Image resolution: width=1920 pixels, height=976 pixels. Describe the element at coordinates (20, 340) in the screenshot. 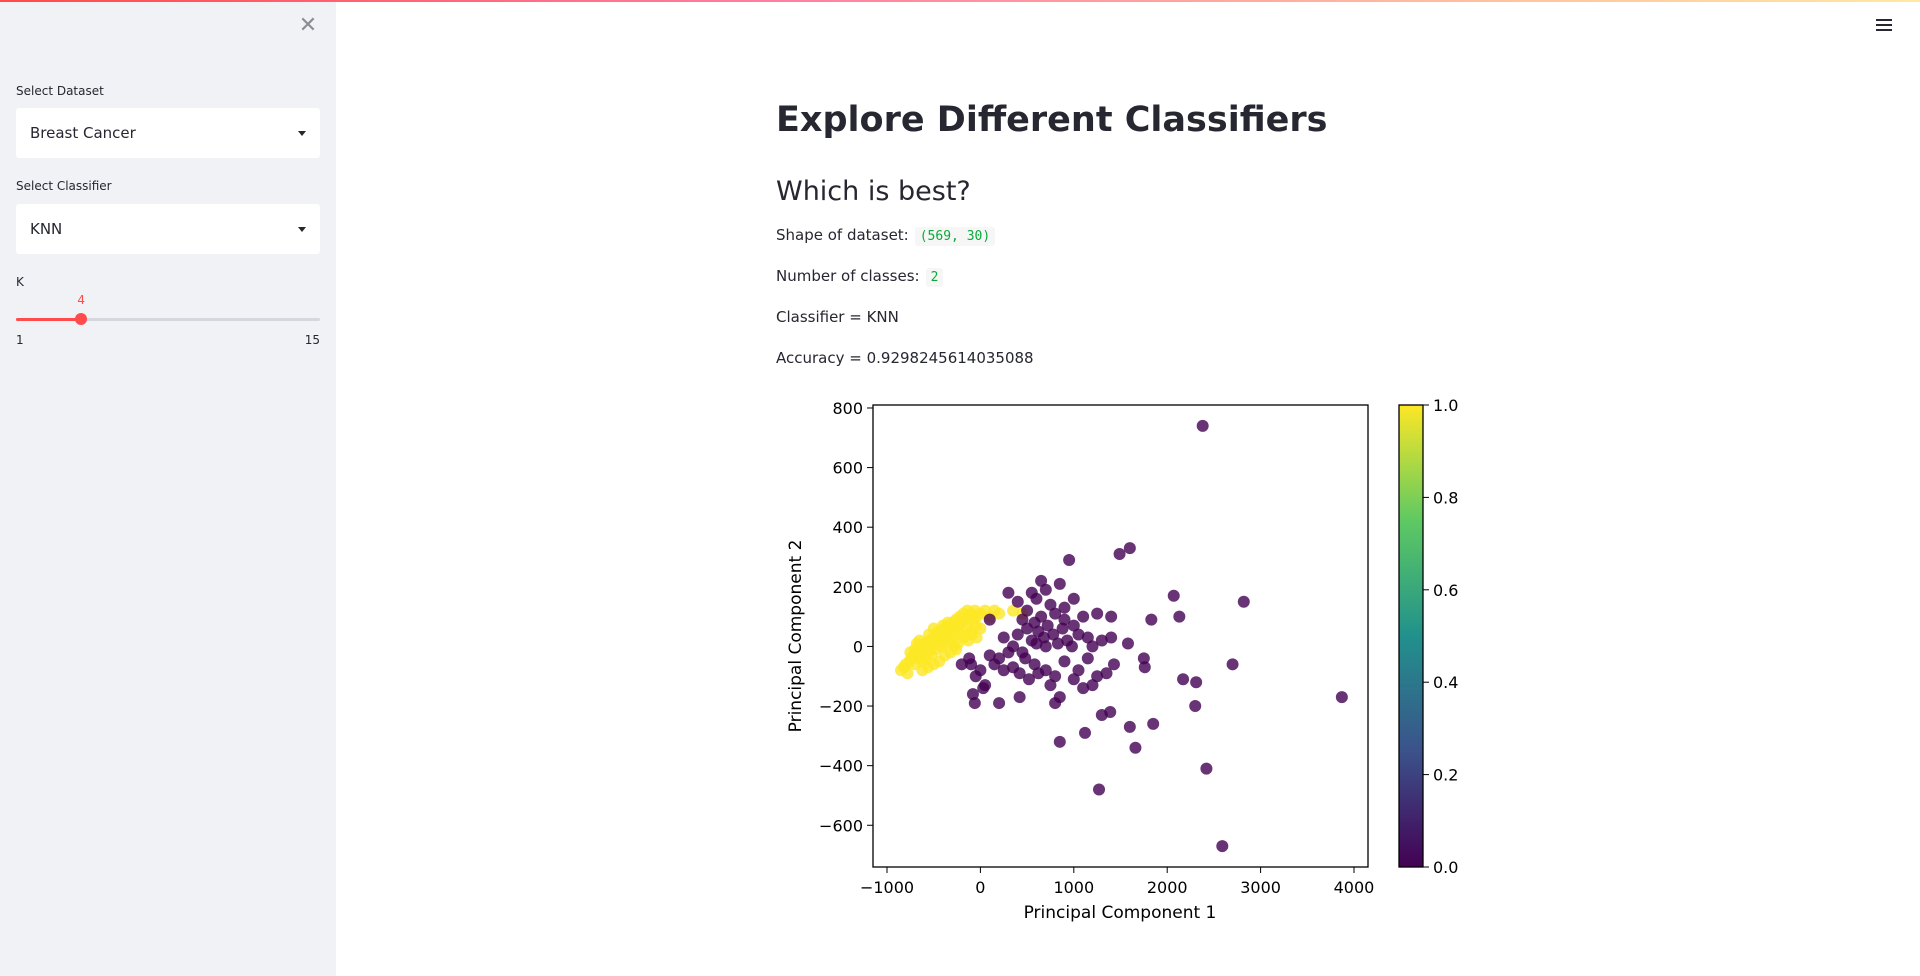

I see `k-slider-min-label: 1` at that location.